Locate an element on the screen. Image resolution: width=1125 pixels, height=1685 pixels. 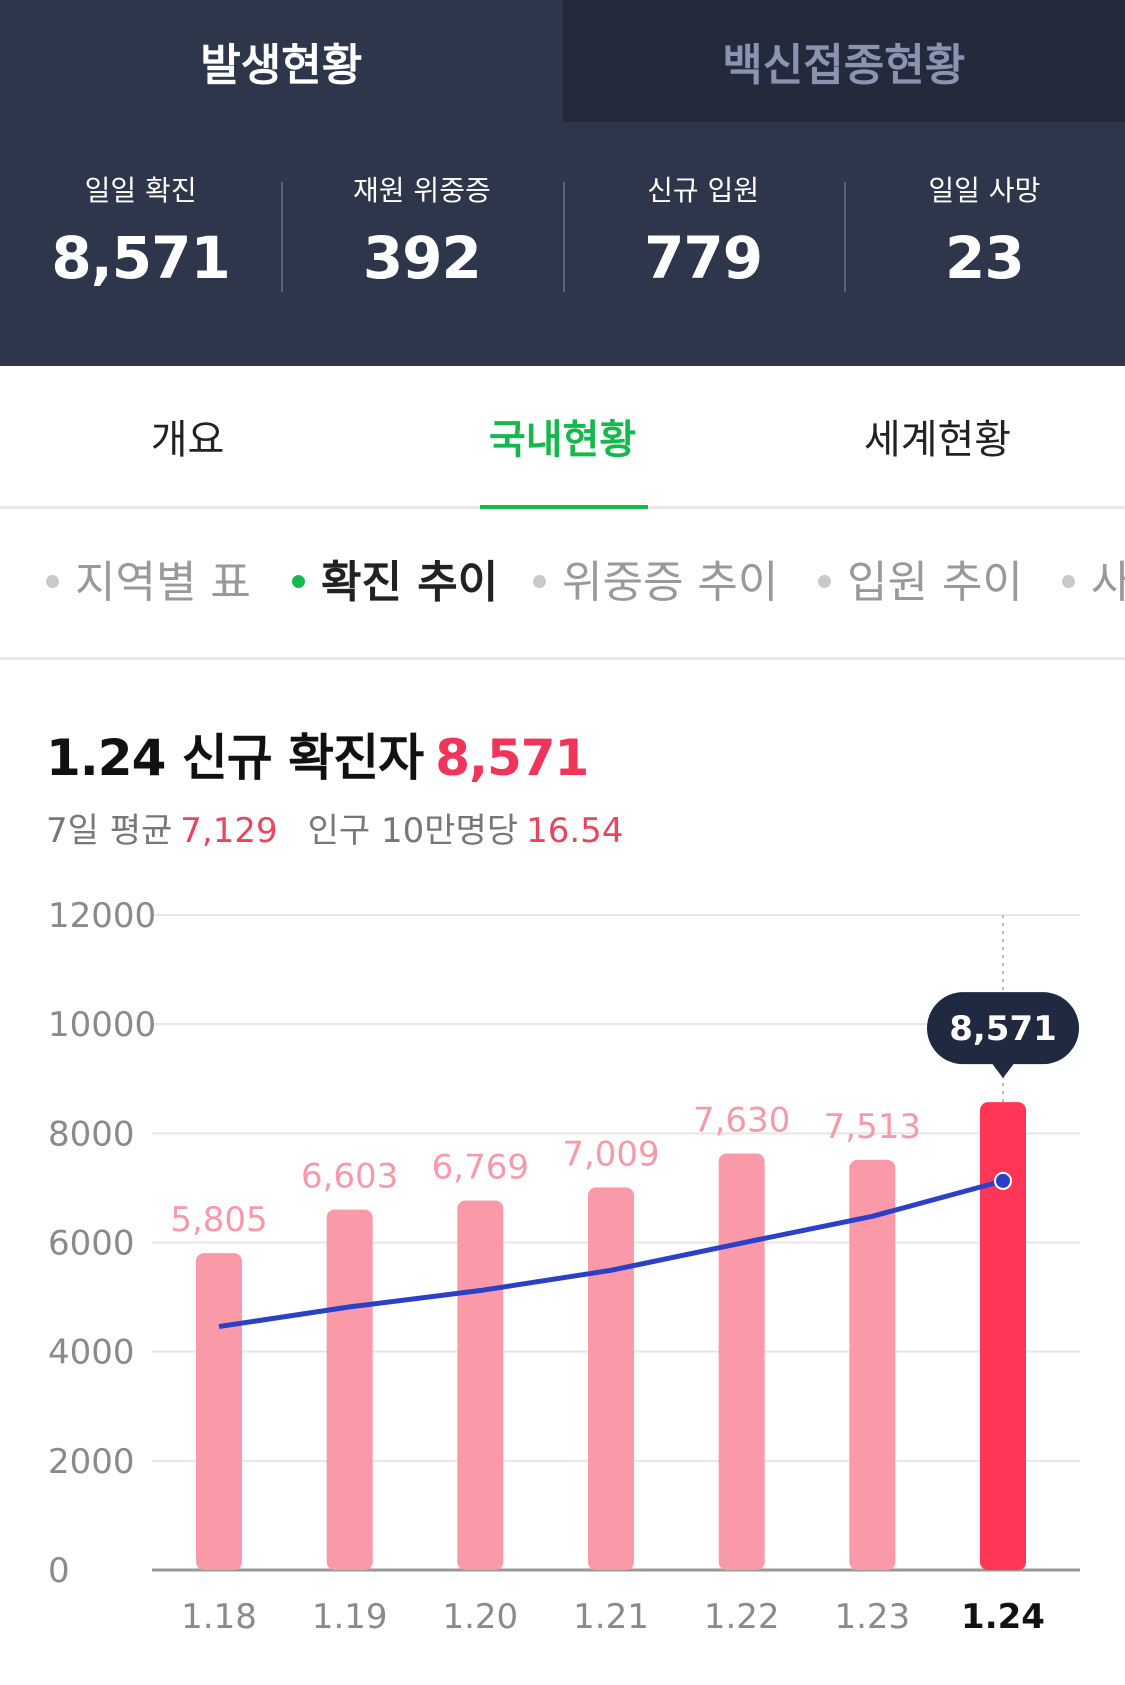
stat-value: 779 is located at coordinates (703, 258).